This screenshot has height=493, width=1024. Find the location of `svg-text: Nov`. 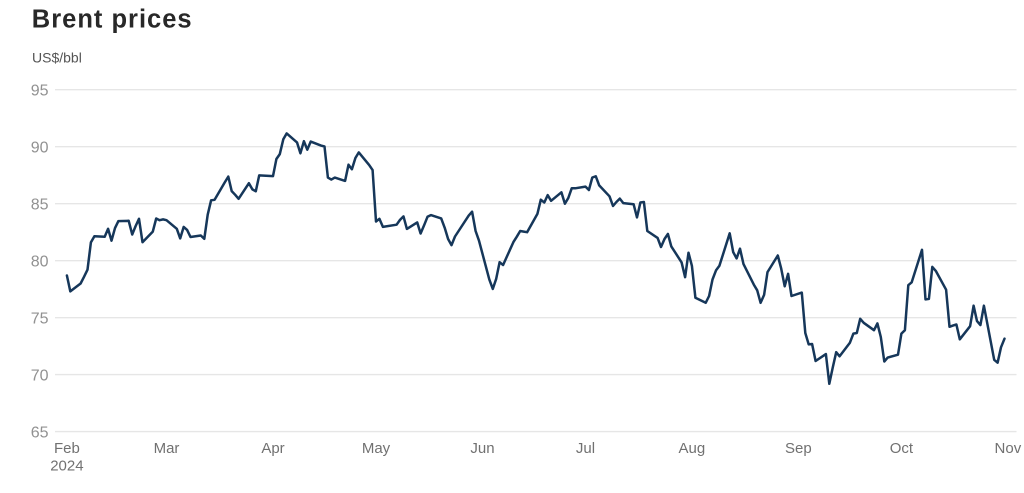

svg-text: Nov is located at coordinates (1008, 448).